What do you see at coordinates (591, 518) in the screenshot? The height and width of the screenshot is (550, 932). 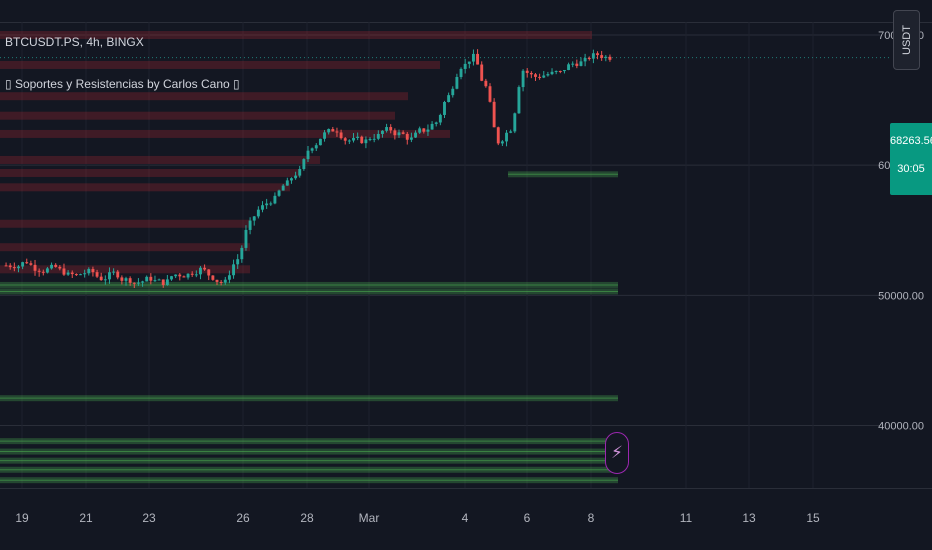 I see `x-tick-label: 8` at bounding box center [591, 518].